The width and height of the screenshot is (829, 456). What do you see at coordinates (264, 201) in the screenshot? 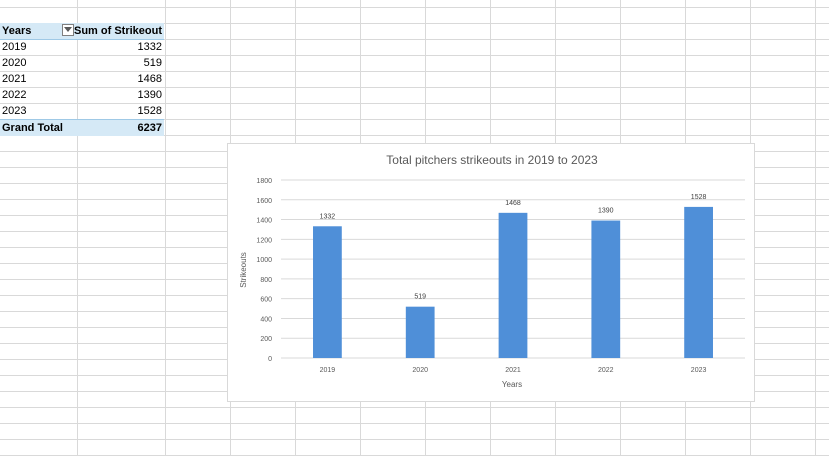
I see `y-tick-label: 1600` at bounding box center [264, 201].